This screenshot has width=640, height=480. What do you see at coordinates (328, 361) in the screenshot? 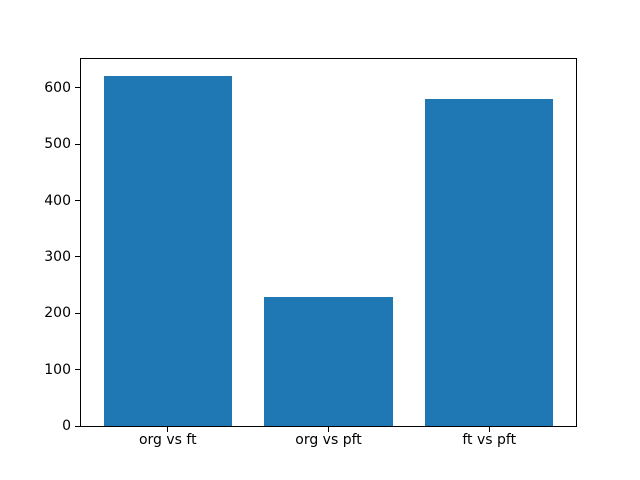
I see `bar-org-vs-pft` at bounding box center [328, 361].